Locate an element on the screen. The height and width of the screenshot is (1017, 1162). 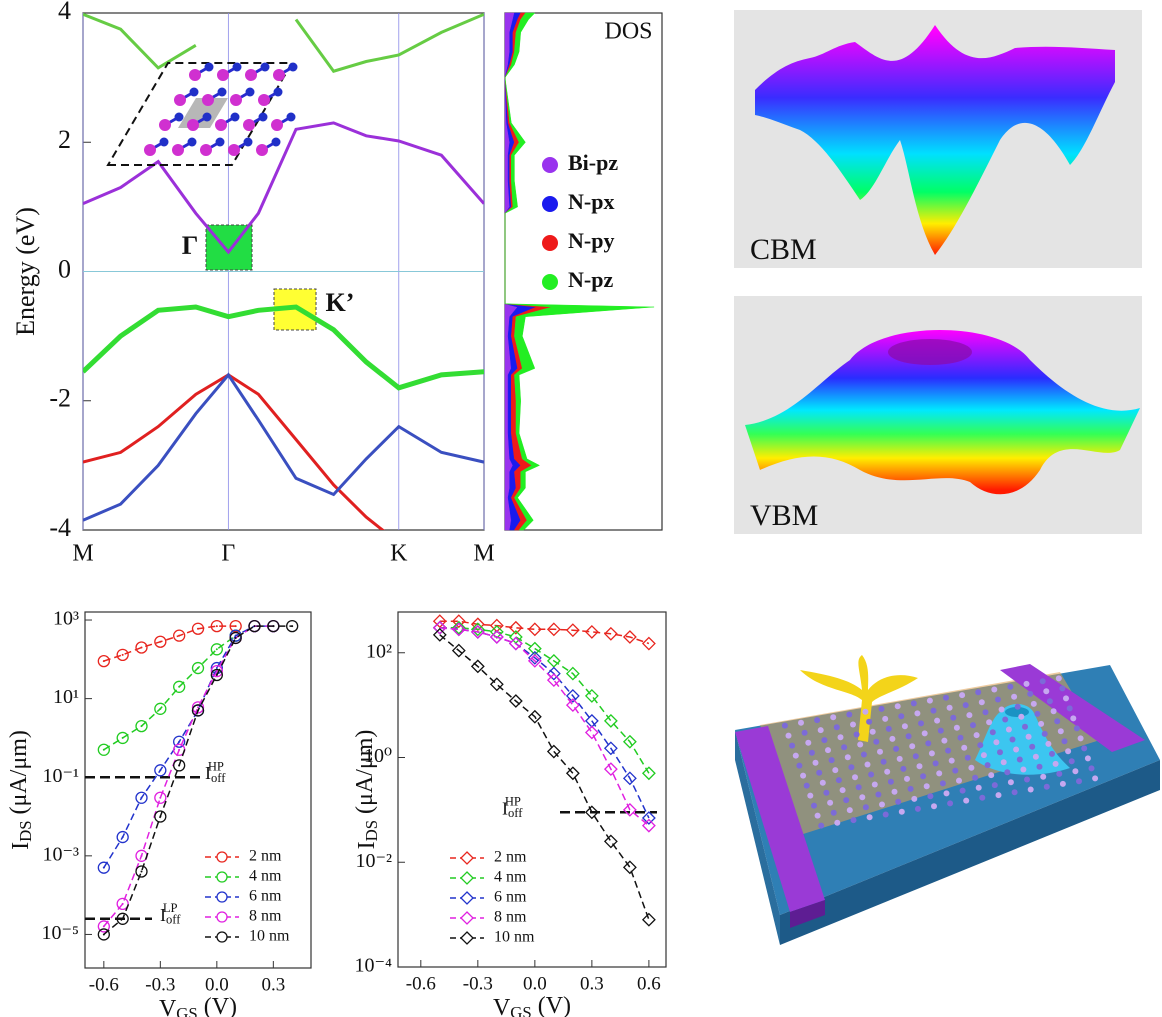
y-tick-label: 10⁰ is located at coordinates (378, 756).